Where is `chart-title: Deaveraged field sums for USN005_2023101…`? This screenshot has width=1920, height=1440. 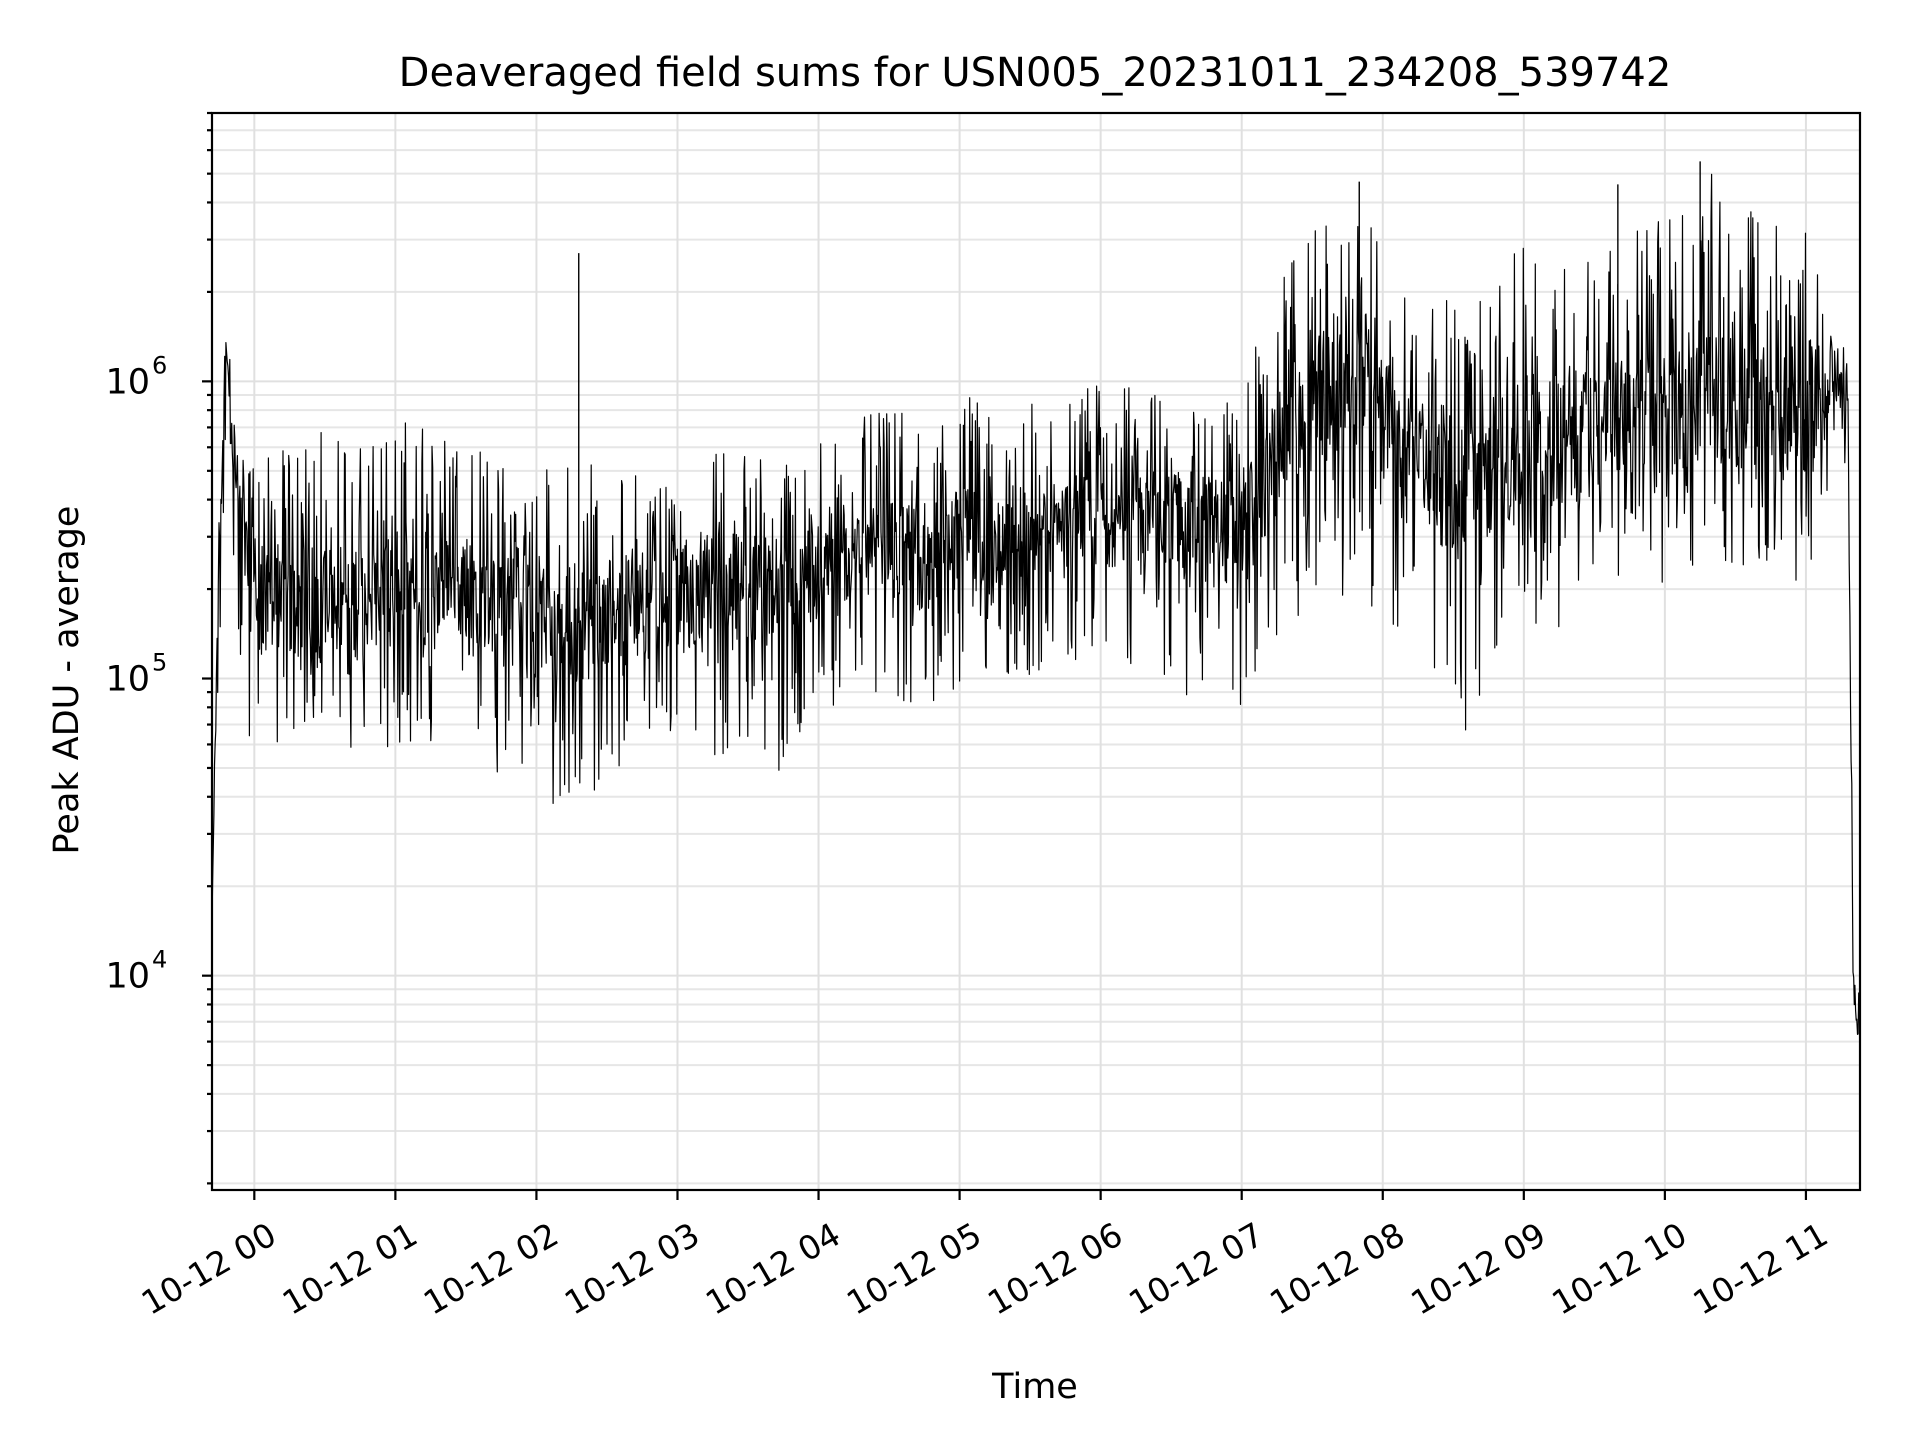 chart-title: Deaveraged field sums for USN005_2023101… is located at coordinates (1035, 73).